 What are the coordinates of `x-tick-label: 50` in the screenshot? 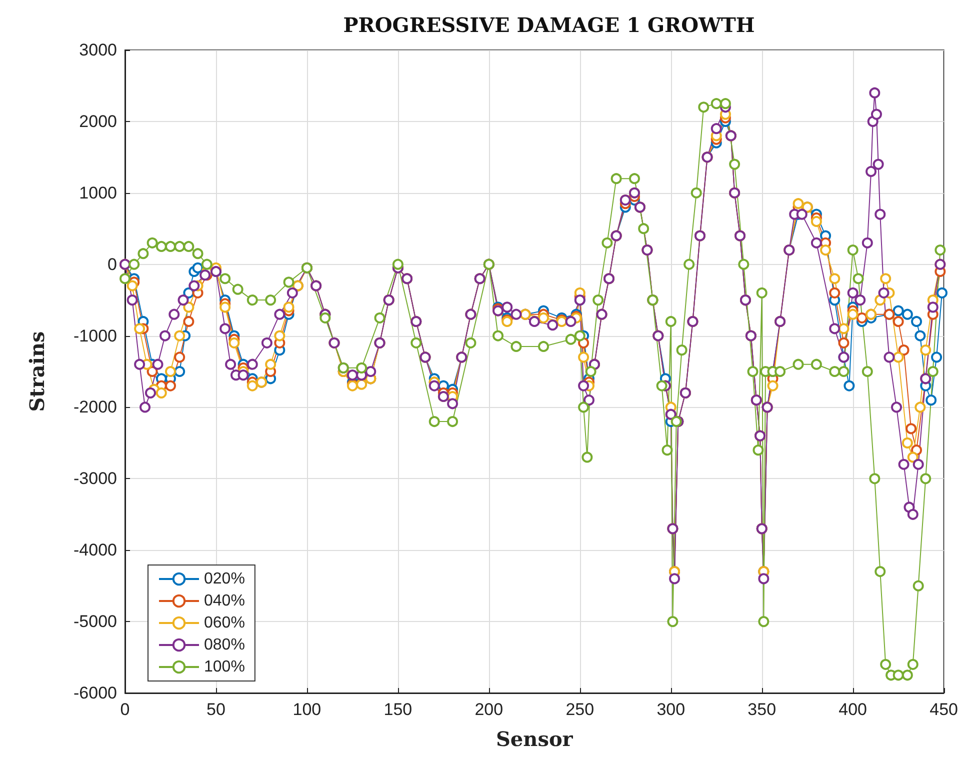 It's located at (216, 709).